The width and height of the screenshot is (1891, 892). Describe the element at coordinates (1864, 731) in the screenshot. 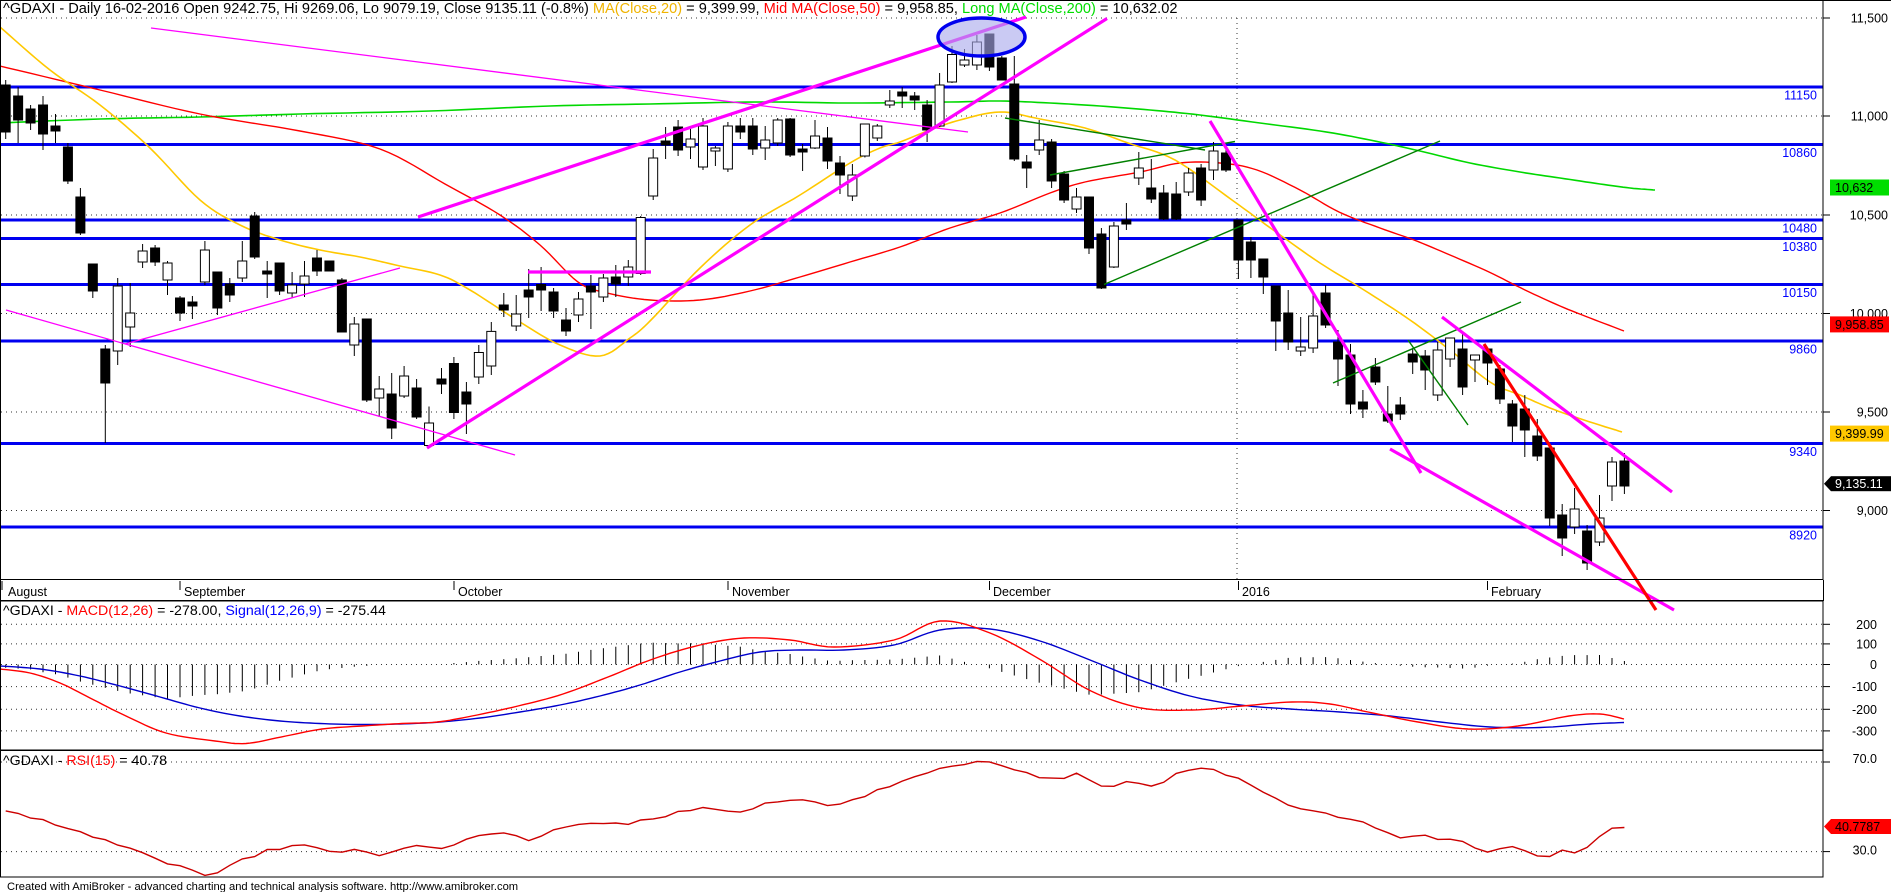

I see `svg-text: -300` at that location.